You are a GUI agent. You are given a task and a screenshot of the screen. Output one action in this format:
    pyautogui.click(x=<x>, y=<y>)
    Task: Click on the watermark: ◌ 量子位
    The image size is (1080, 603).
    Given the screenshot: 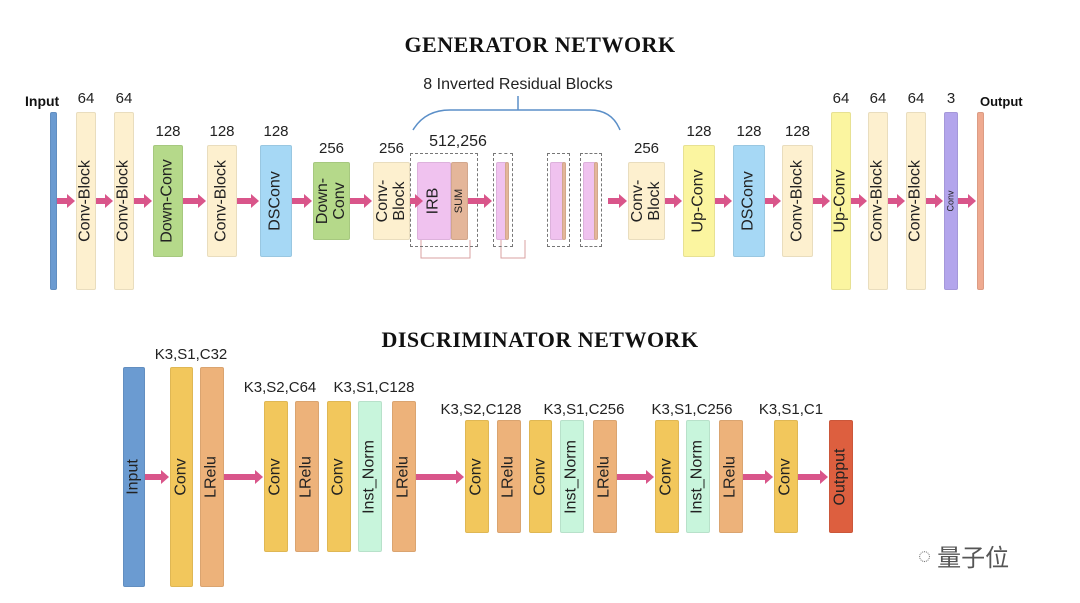 What is the action you would take?
    pyautogui.click(x=963, y=555)
    